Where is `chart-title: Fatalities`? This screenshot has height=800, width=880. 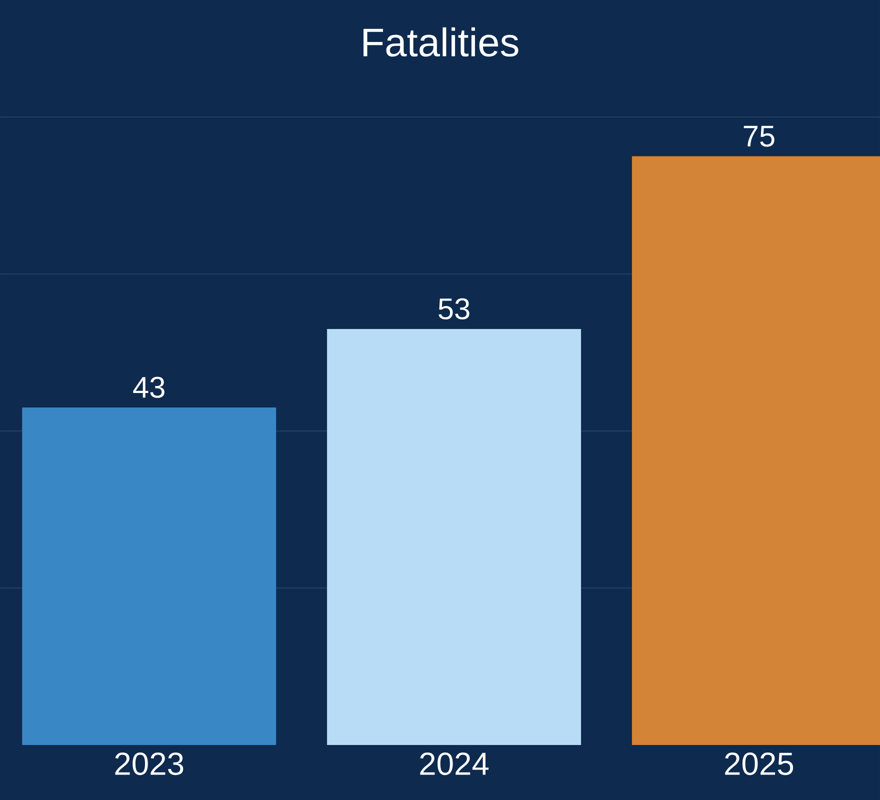
chart-title: Fatalities is located at coordinates (441, 42).